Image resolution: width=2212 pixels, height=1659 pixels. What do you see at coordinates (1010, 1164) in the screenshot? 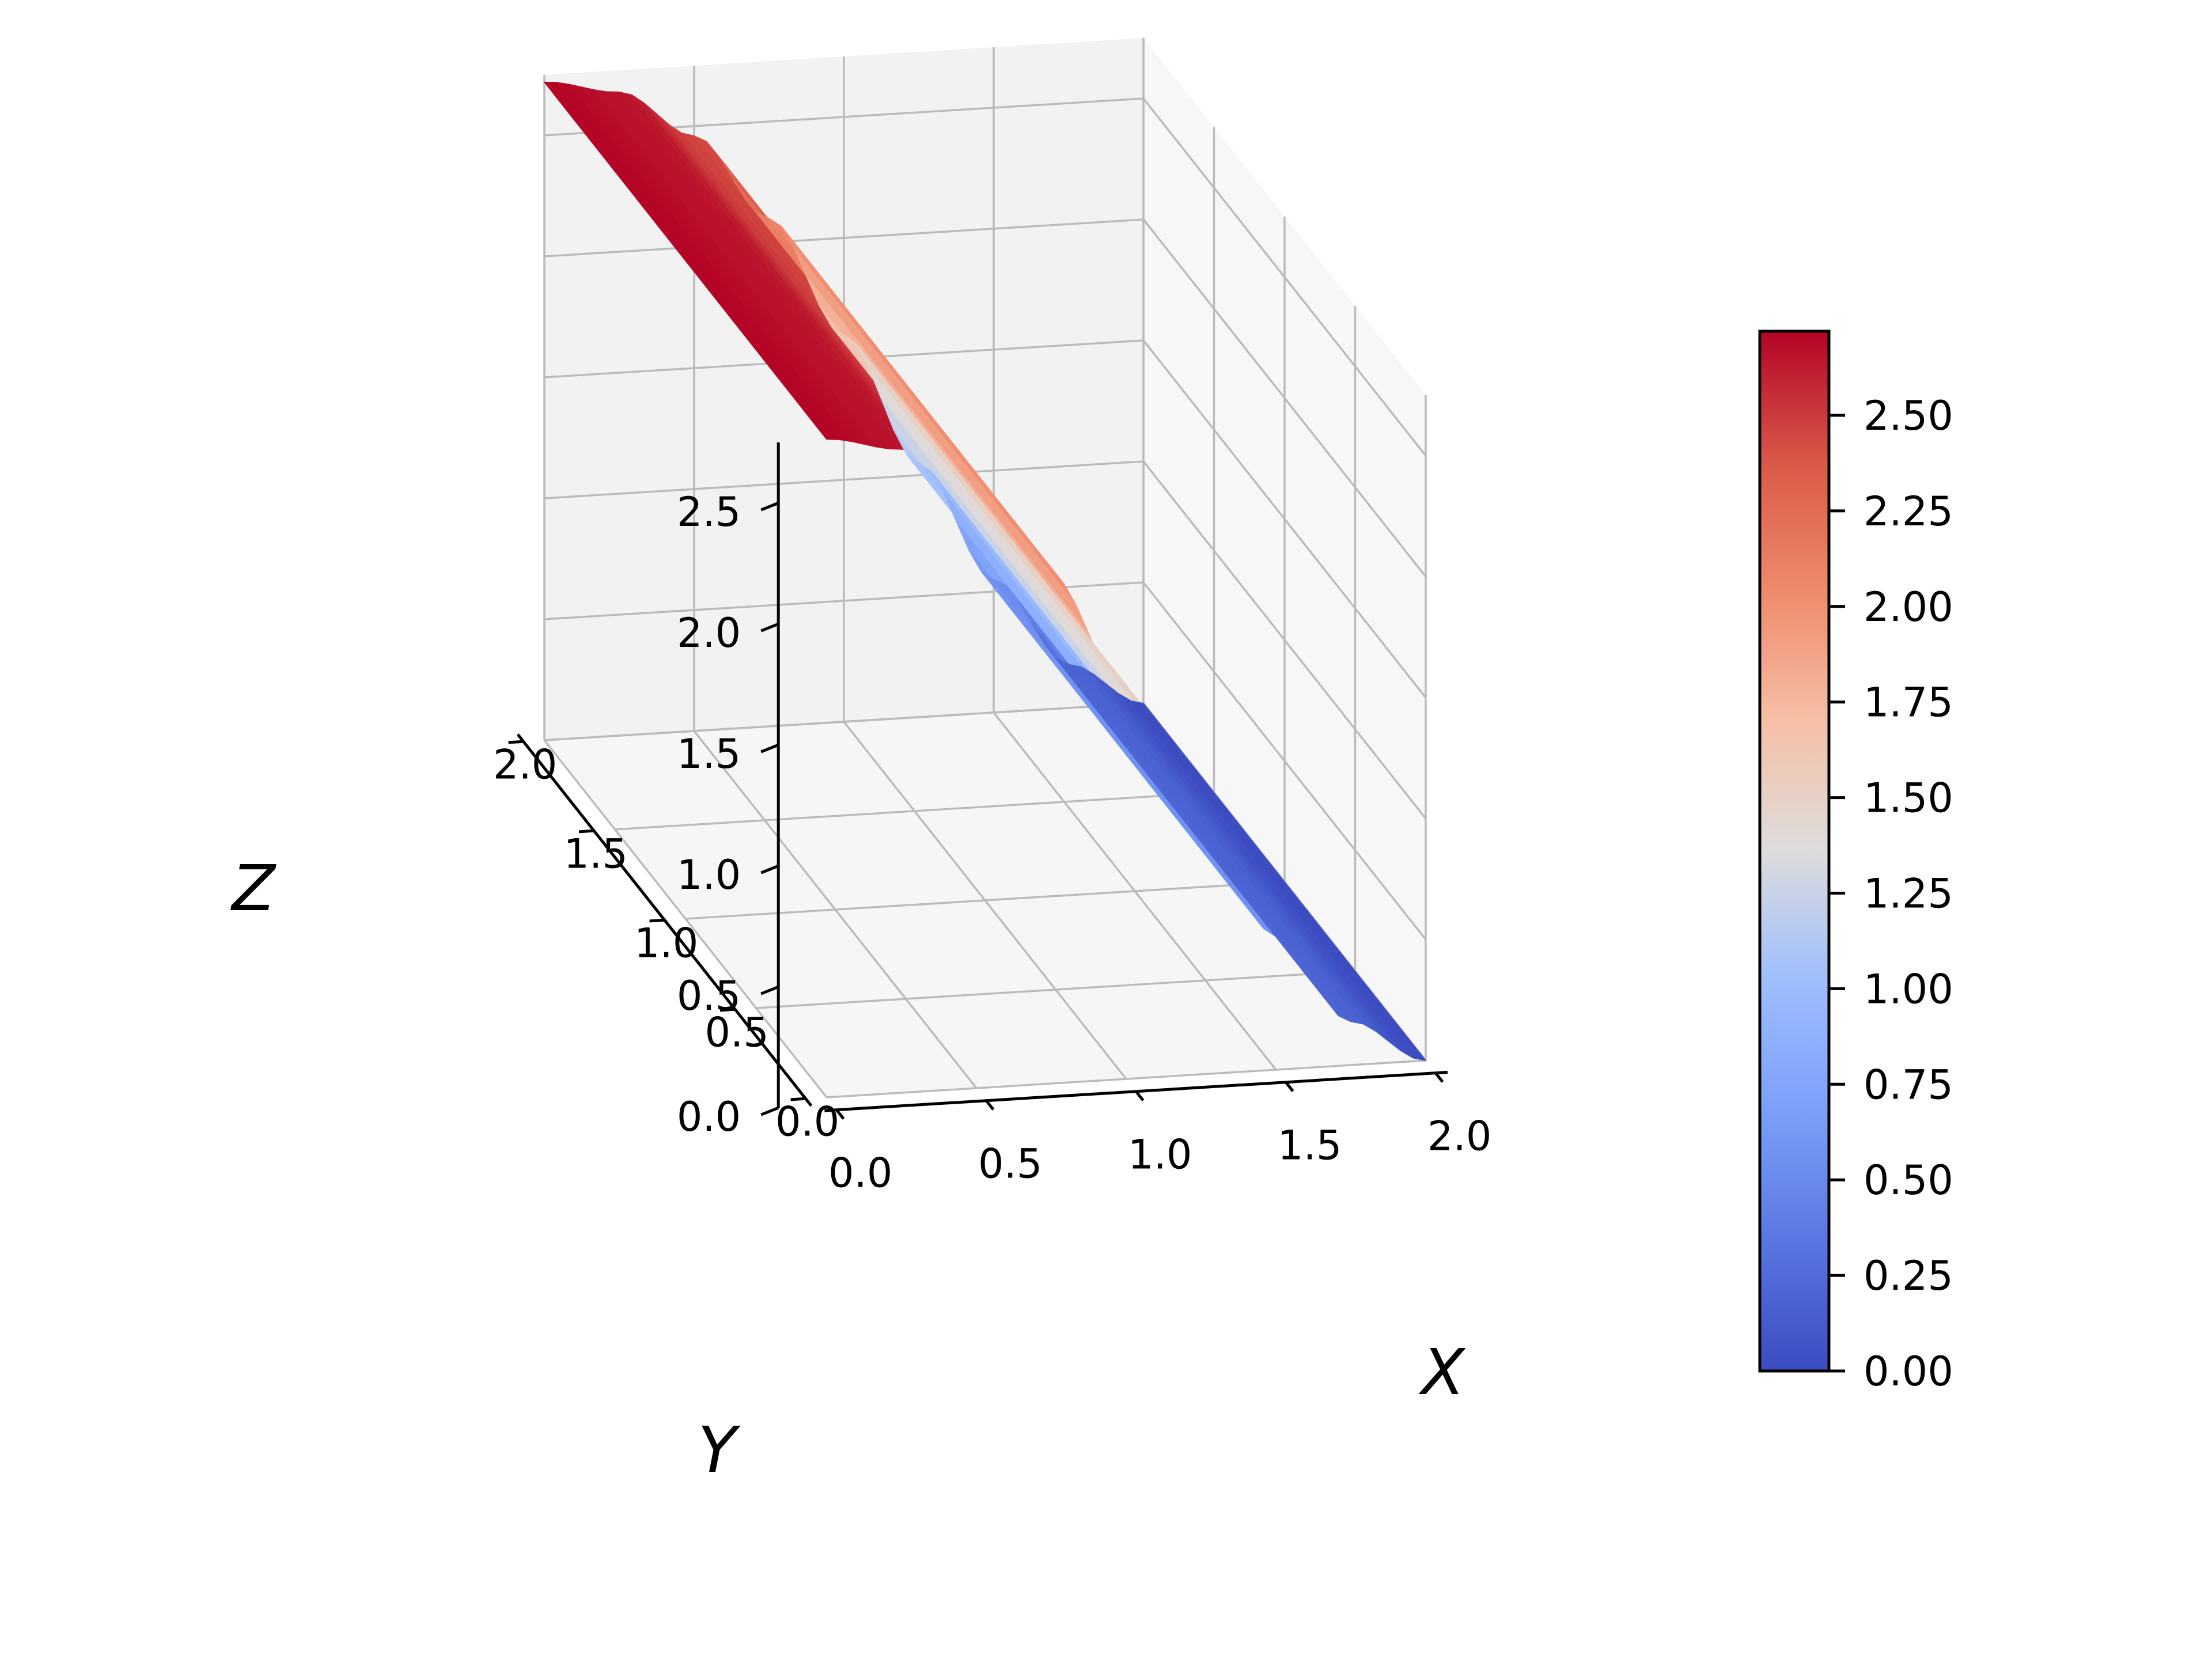
I see `y-tick-label: 0.5` at bounding box center [1010, 1164].